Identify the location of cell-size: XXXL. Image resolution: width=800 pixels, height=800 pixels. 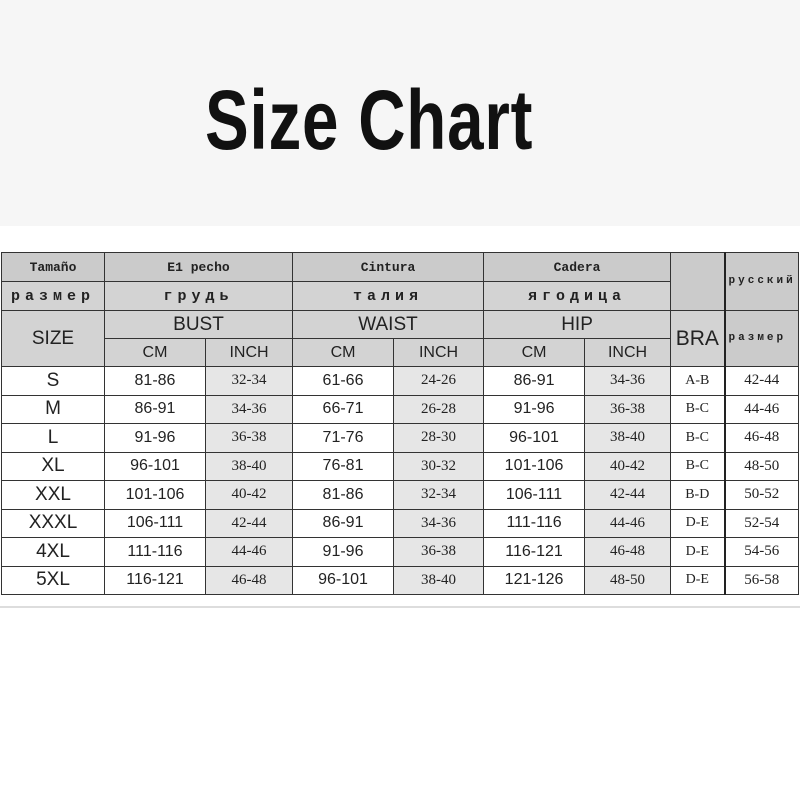
(53, 523).